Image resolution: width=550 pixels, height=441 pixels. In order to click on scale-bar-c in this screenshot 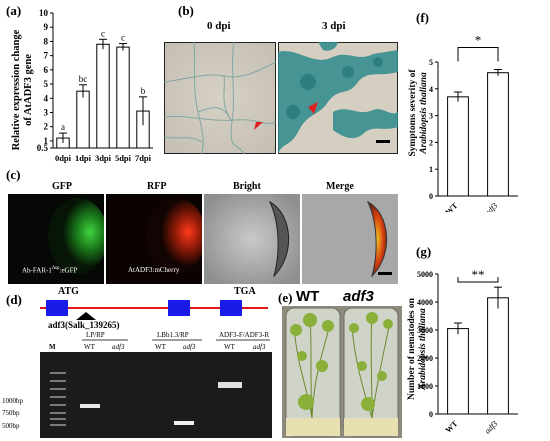, I will do `click(385, 273)`.